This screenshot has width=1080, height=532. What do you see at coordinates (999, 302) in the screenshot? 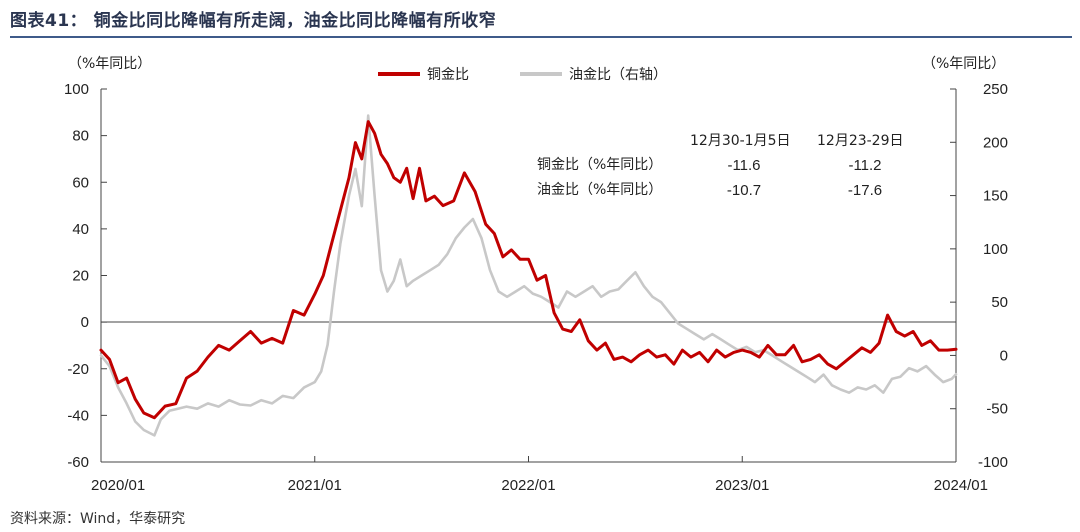
I see `right-tick-label: 50` at bounding box center [999, 302].